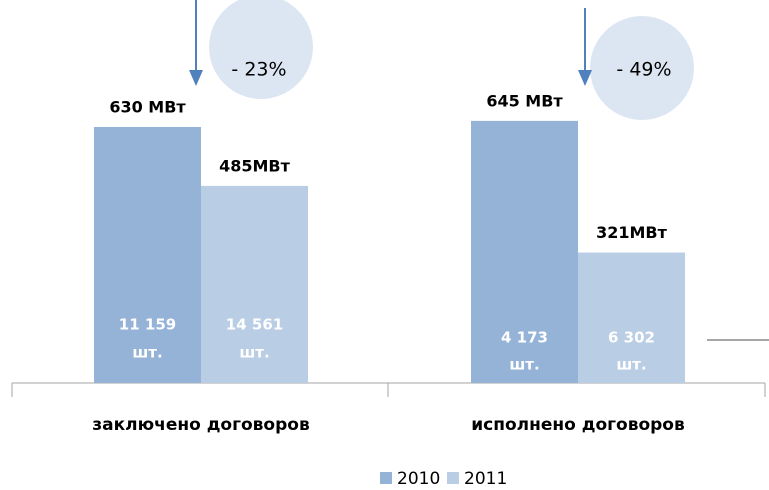  What do you see at coordinates (254, 325) in the screenshot?
I see `count-label: 14 561` at bounding box center [254, 325].